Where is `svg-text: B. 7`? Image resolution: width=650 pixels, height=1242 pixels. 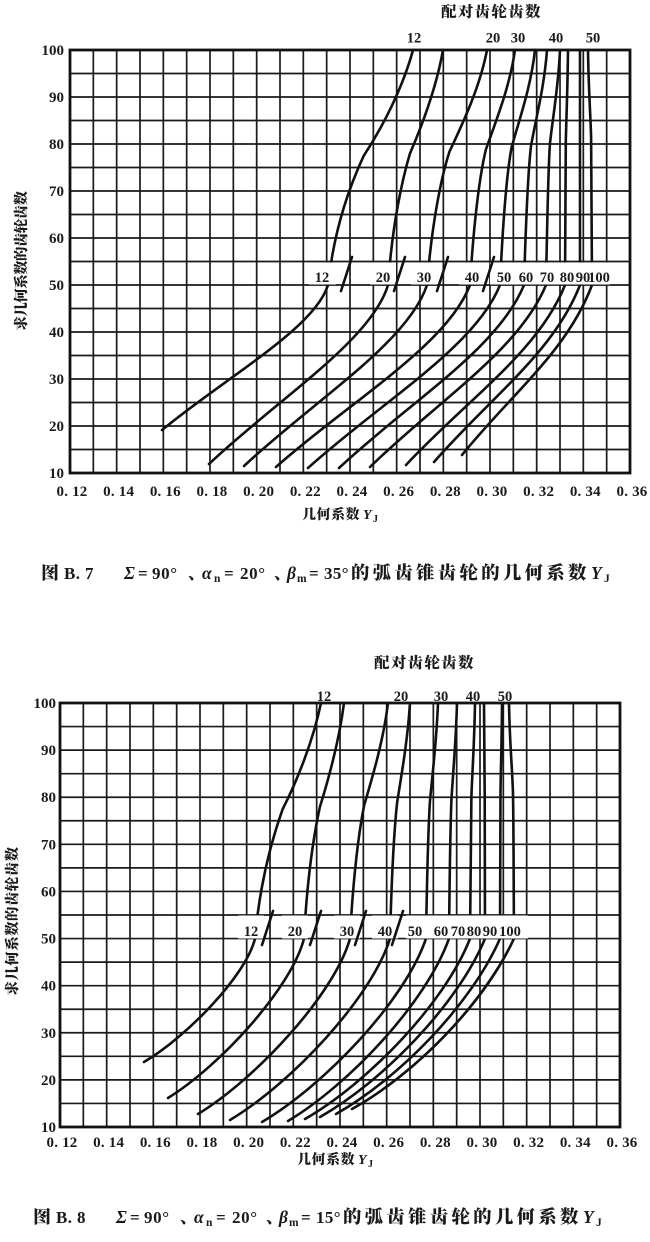
svg-text: B. 7 is located at coordinates (79, 573).